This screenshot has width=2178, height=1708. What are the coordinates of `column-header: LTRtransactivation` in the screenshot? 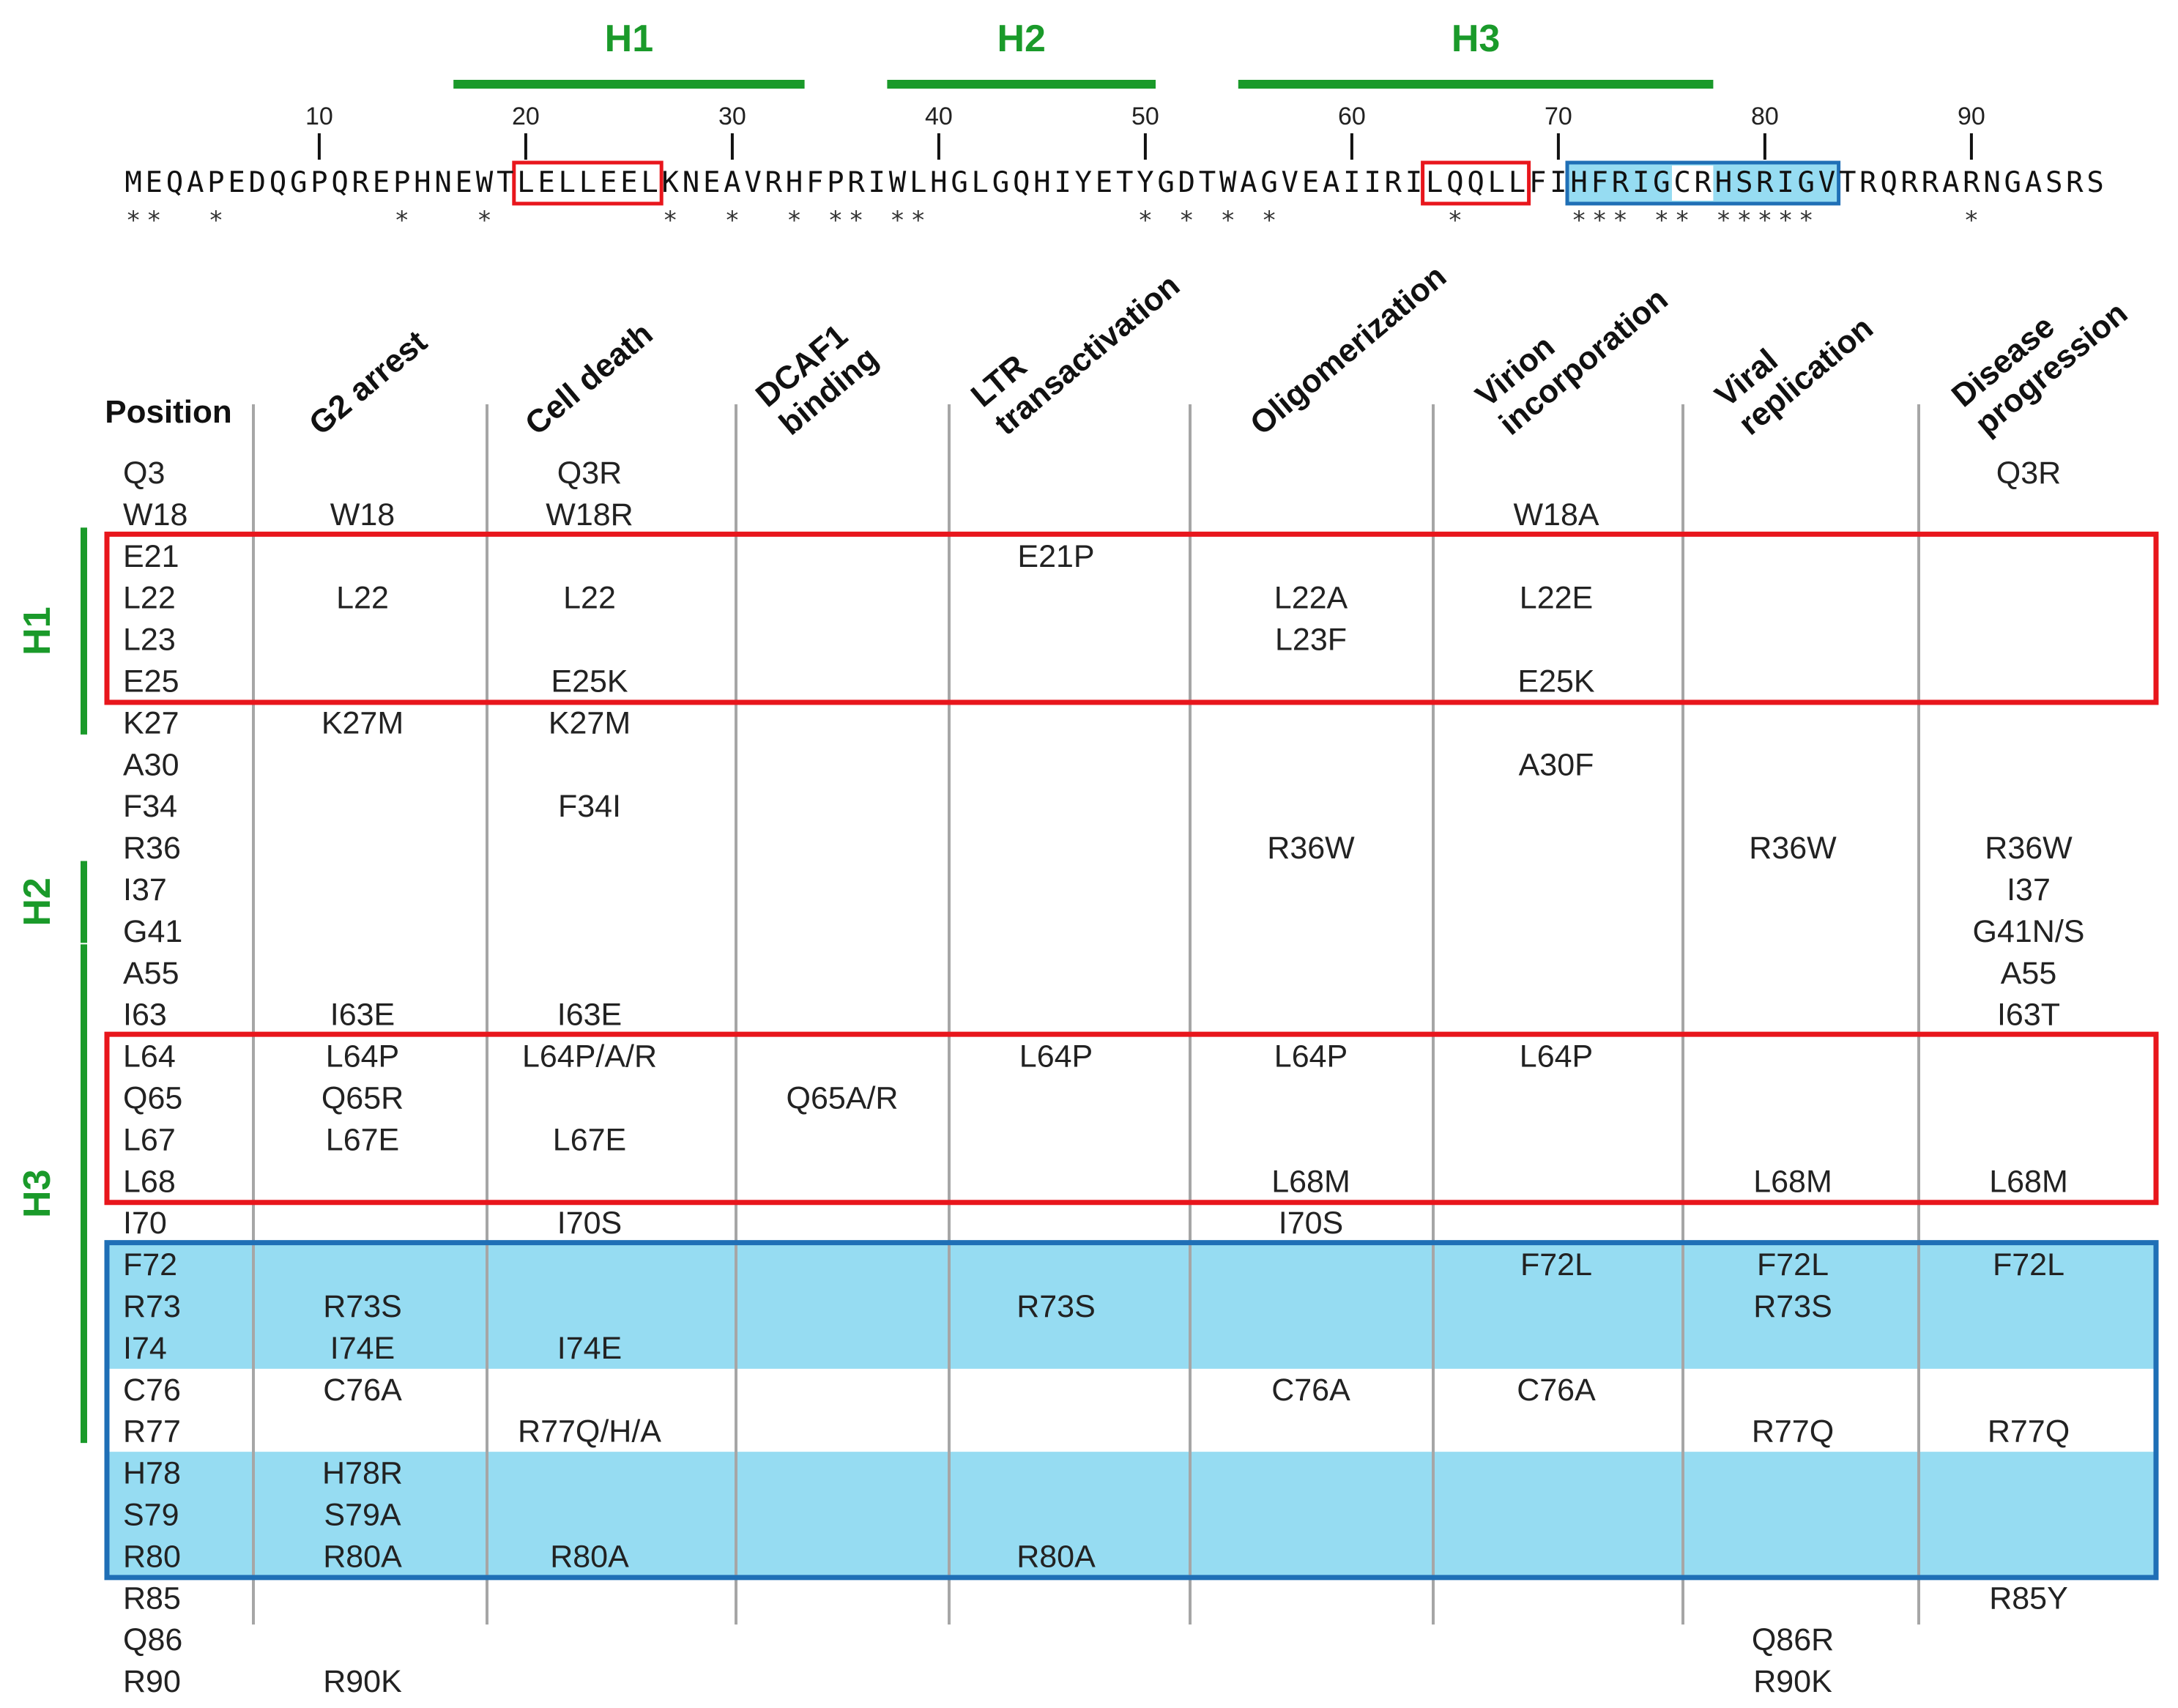 It's located at (1075, 341).